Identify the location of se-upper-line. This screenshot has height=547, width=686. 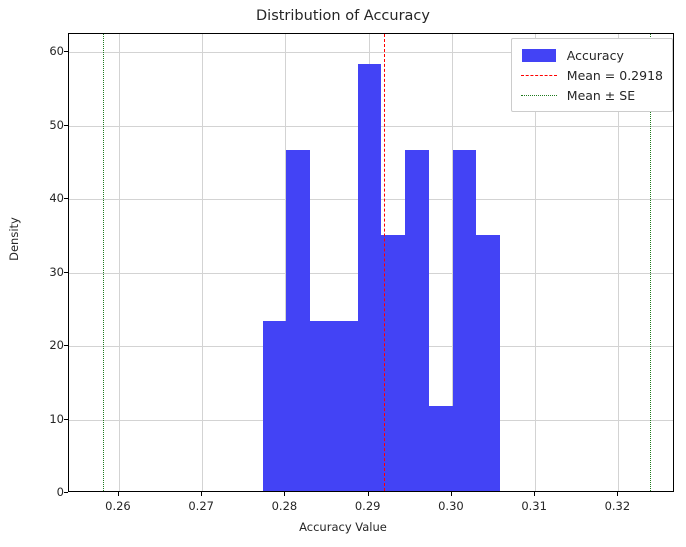
(651, 262).